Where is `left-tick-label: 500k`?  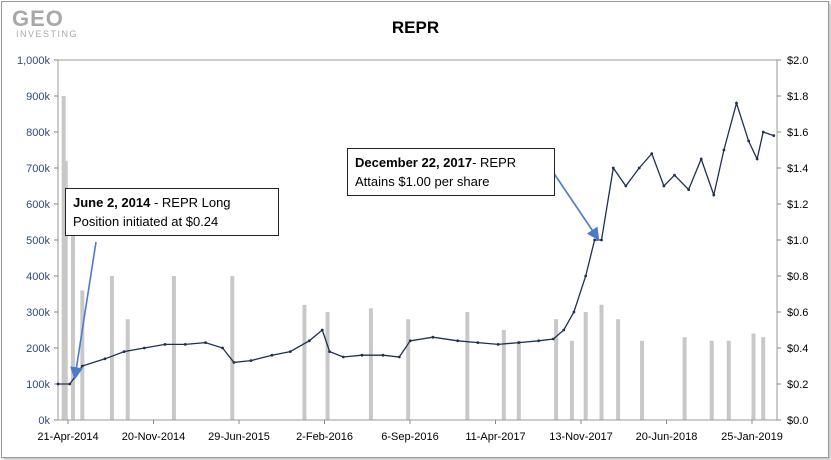 left-tick-label: 500k is located at coordinates (38, 241).